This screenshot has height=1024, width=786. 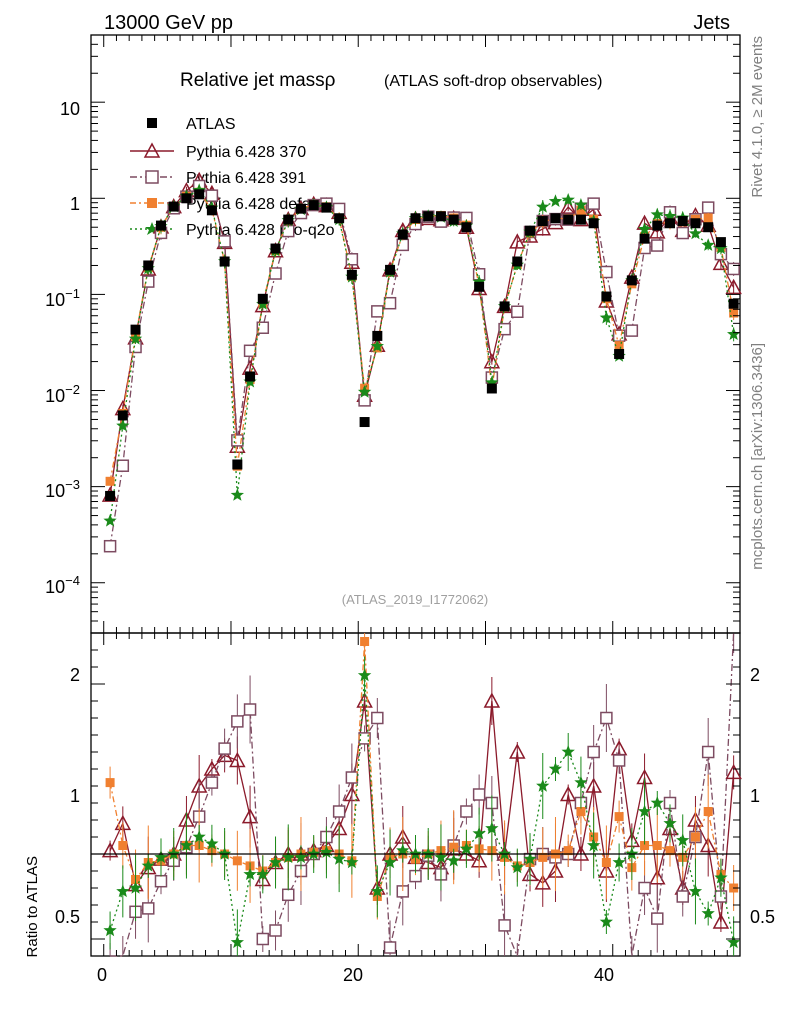 I want to click on legend-marker-default, so click(x=152, y=203).